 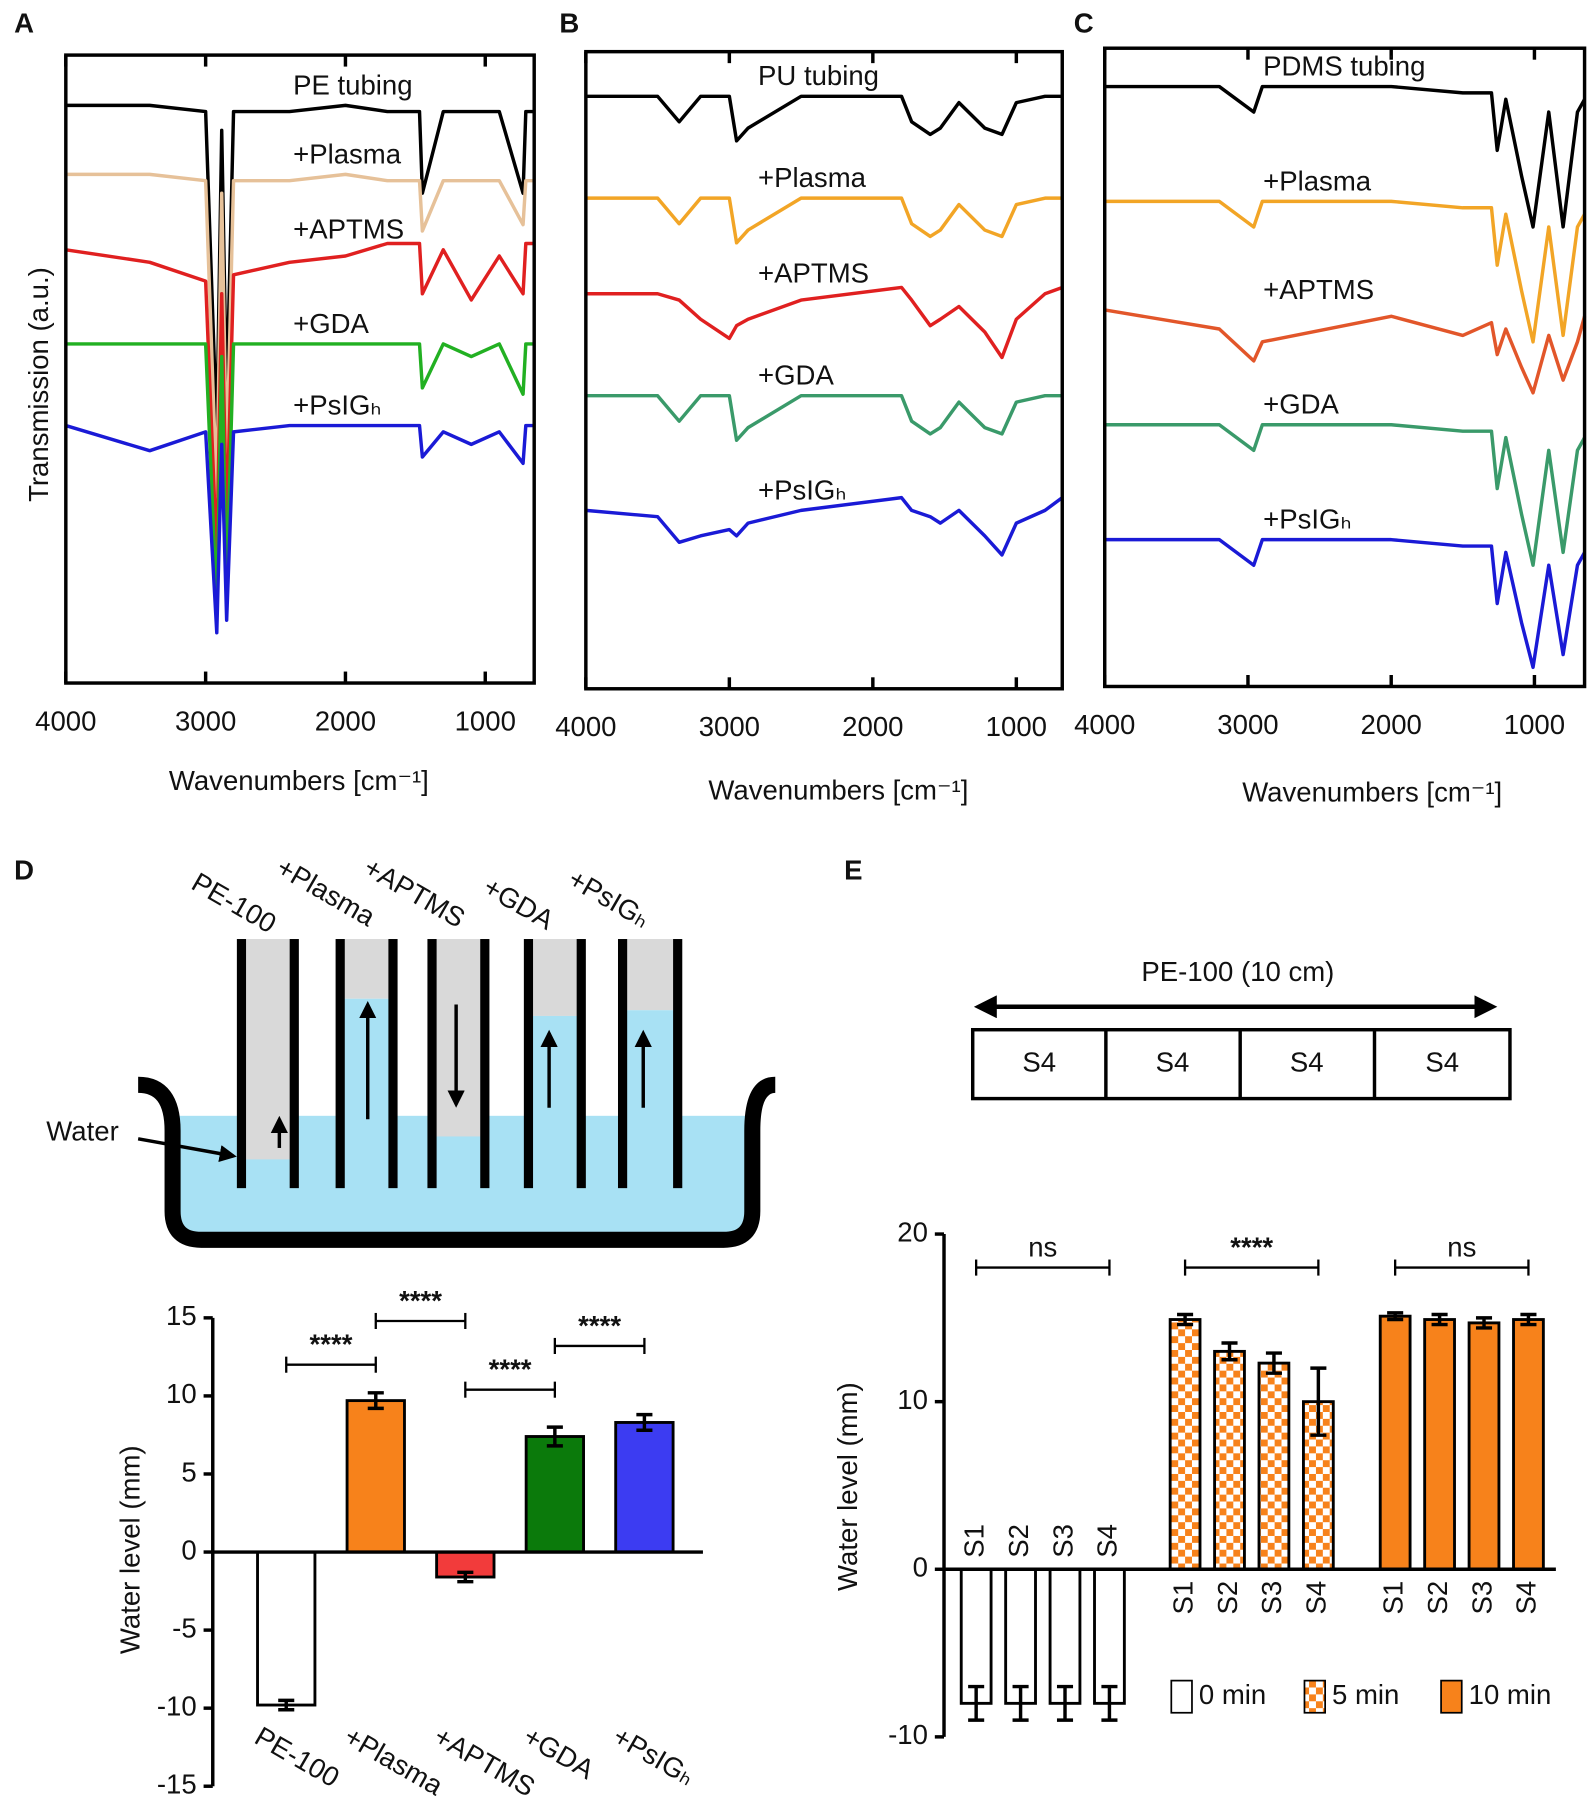 What do you see at coordinates (234, 902) in the screenshot?
I see `tube-label: PE-100` at bounding box center [234, 902].